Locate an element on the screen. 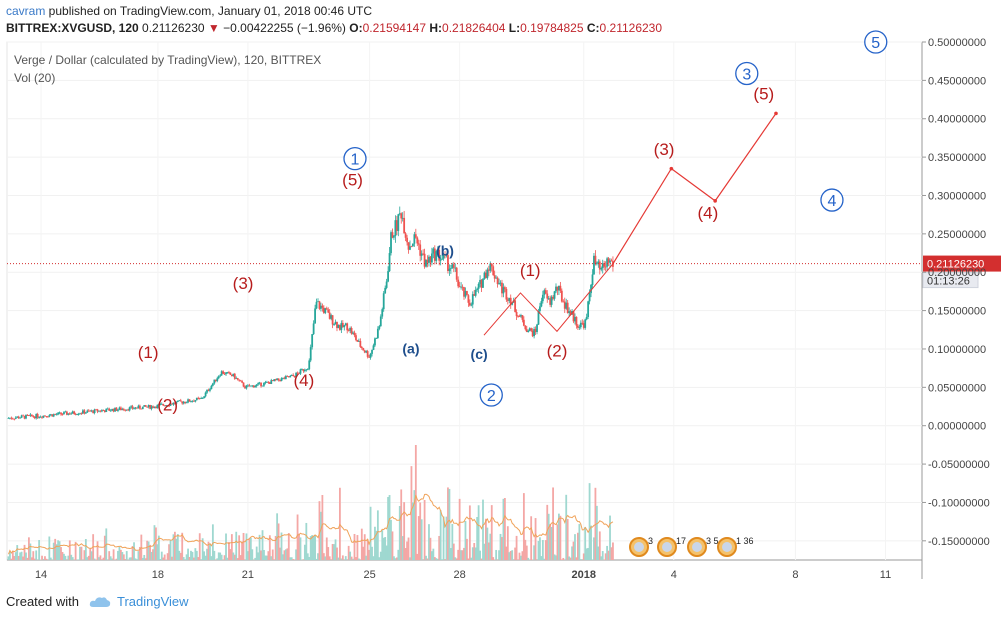 The height and width of the screenshot is (619, 1002). author-link: cavram is located at coordinates (26, 11).